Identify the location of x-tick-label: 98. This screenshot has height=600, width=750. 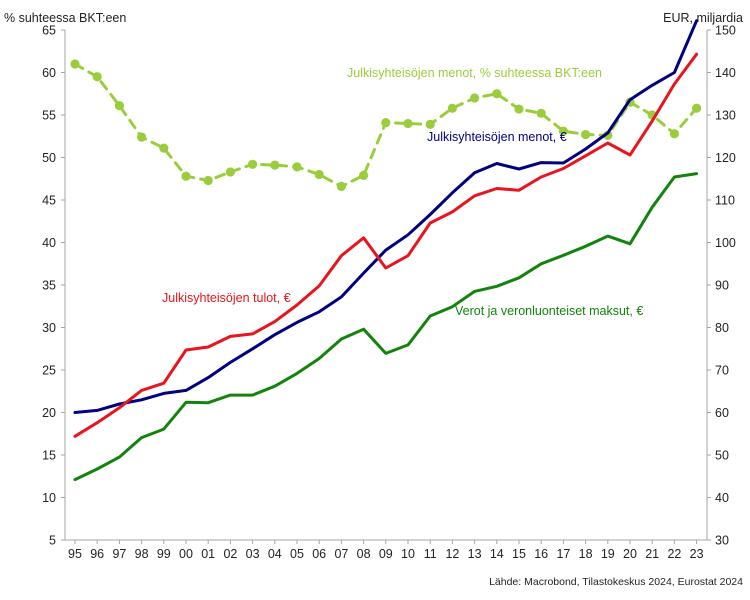
(142, 554).